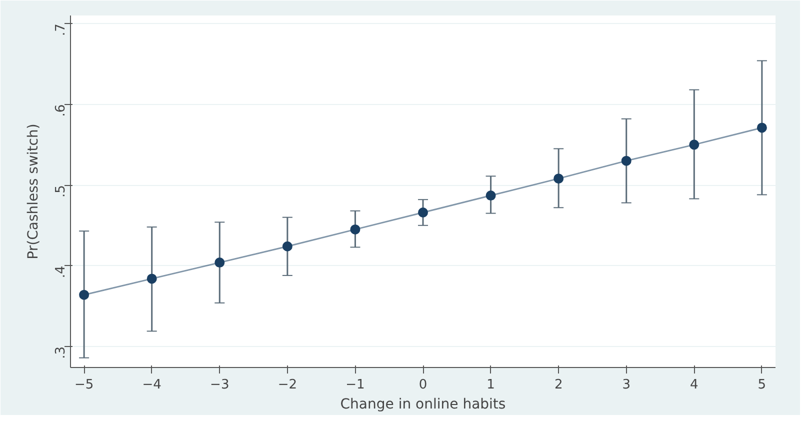 This screenshot has width=808, height=423. I want to click on y-axis-title: Pr(Cashless switch), so click(34, 192).